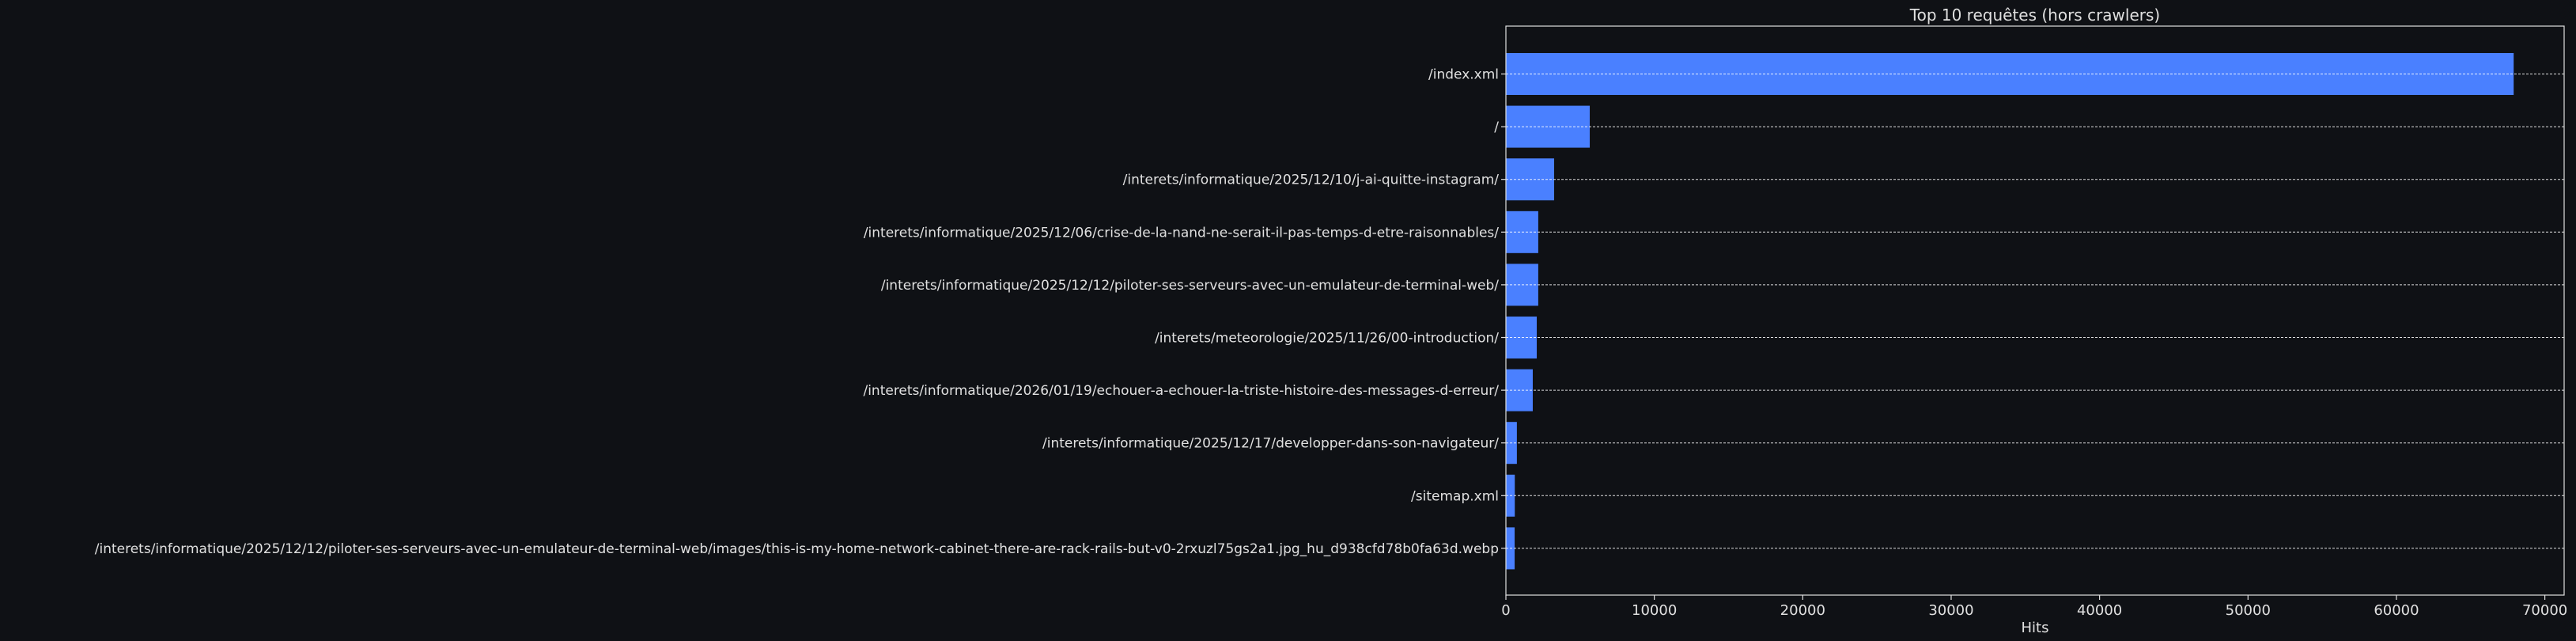 This screenshot has height=641, width=2576. I want to click on chart-title: Top 10 requêtes (hors crawlers), so click(2034, 15).